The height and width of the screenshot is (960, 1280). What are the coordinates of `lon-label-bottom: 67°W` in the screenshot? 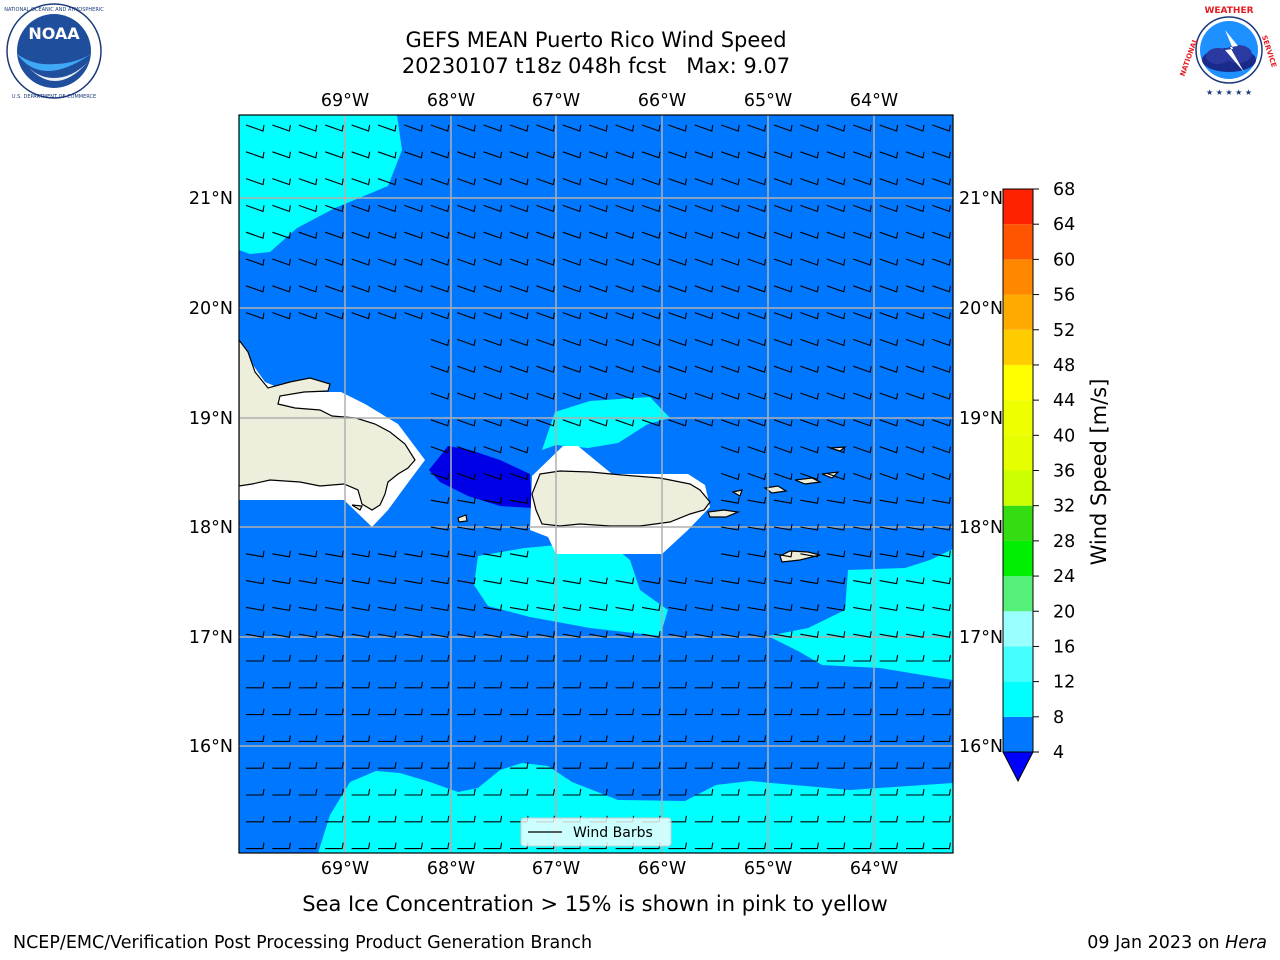 It's located at (556, 869).